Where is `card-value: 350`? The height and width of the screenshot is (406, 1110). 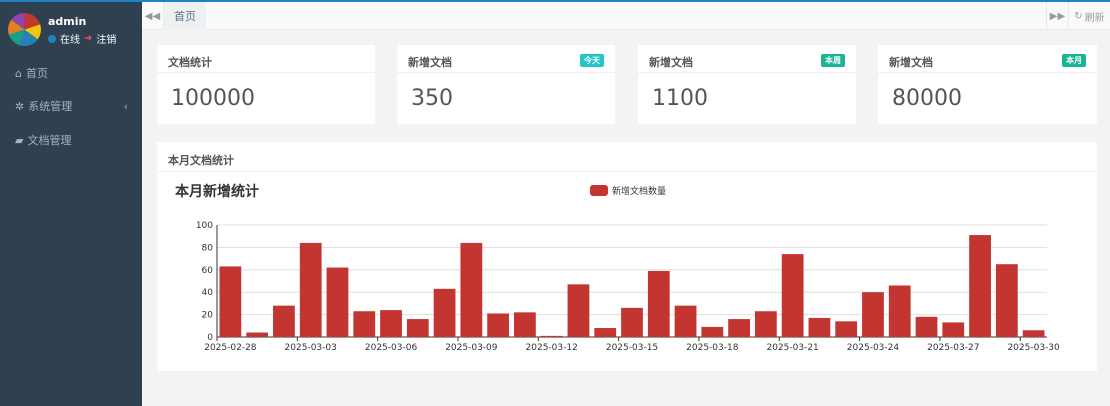
card-value: 350 is located at coordinates (432, 98).